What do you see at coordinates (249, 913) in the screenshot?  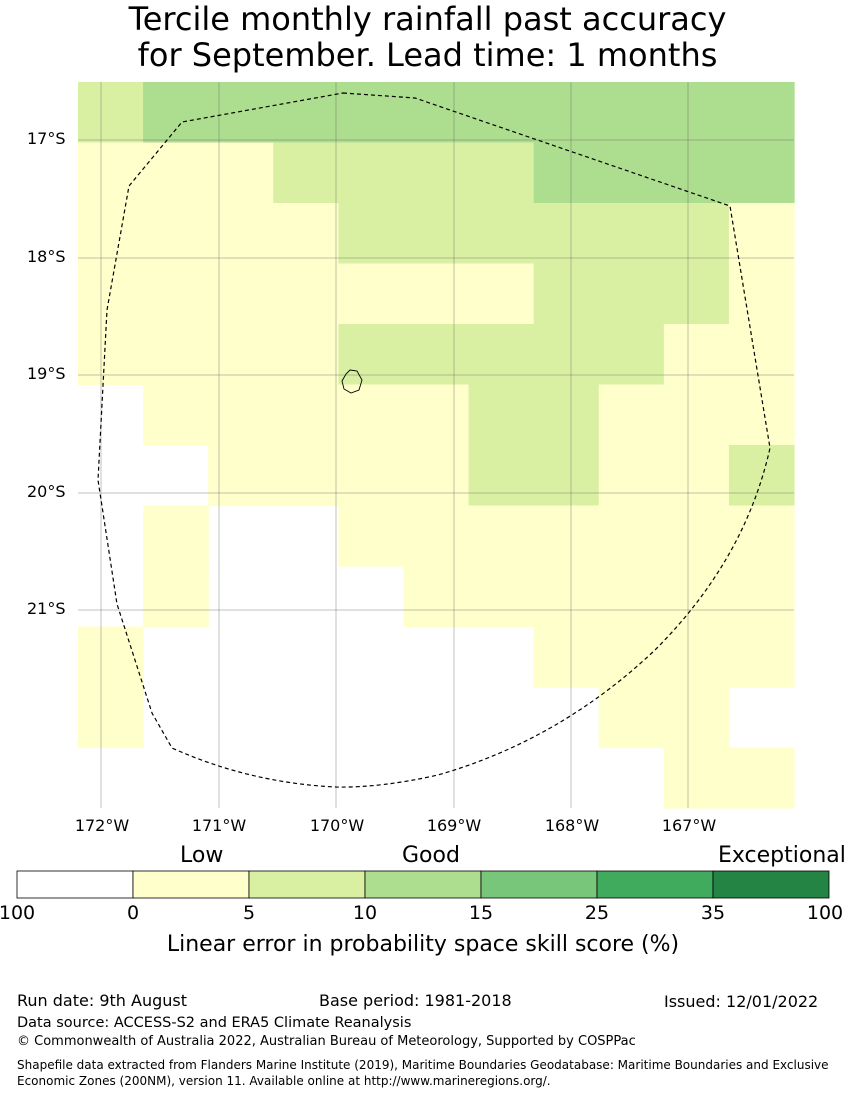 I see `colorbar-tick: 5` at bounding box center [249, 913].